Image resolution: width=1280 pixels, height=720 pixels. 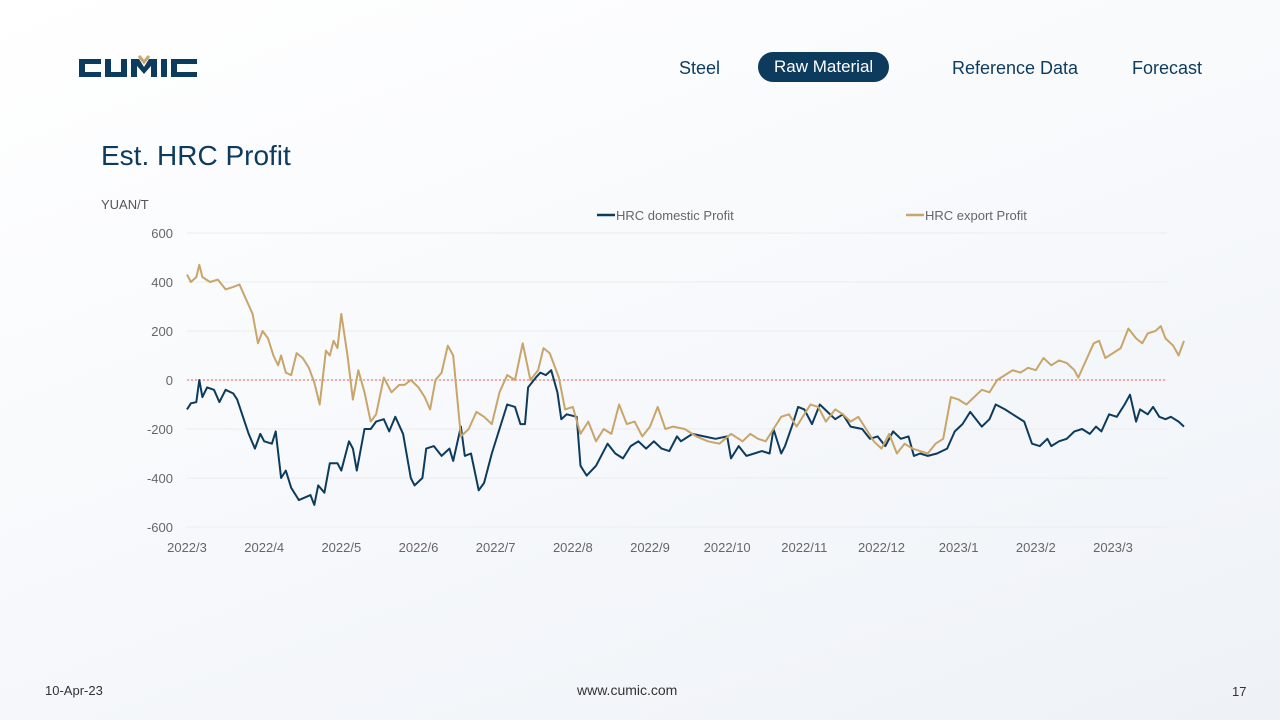 I want to click on x-tick-label: 2022/9, so click(x=650, y=547).